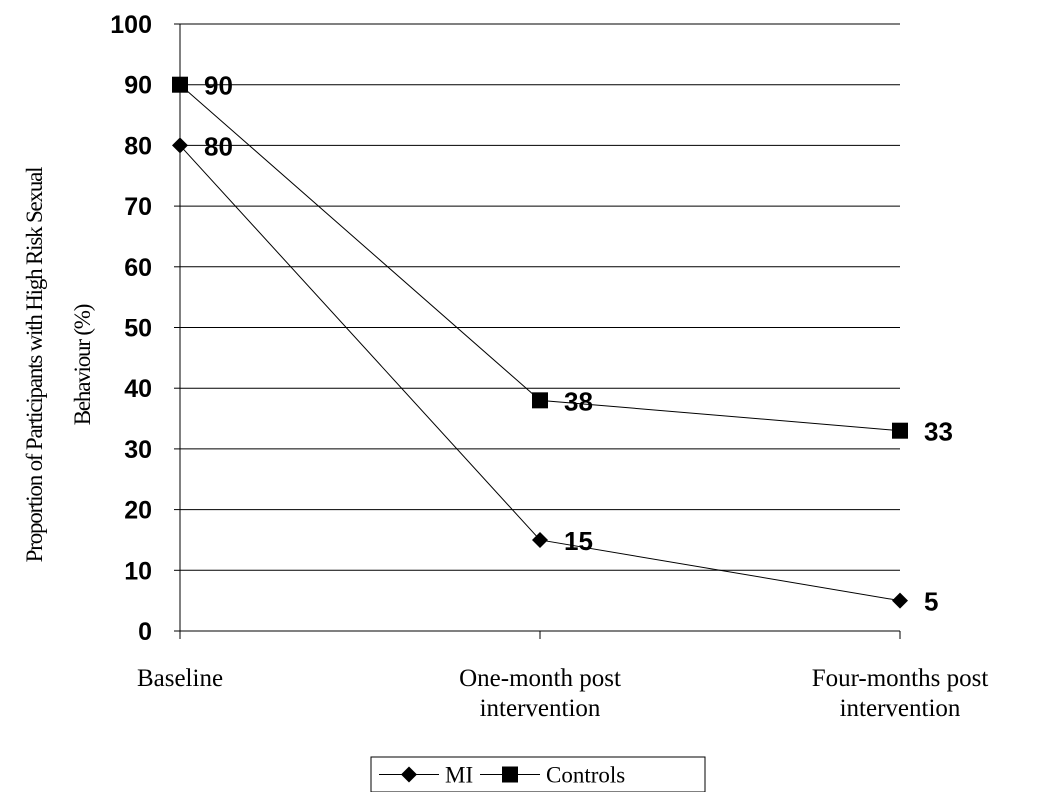 This screenshot has width=1044, height=792. I want to click on y-tick-labels: 0 10 20 30 40 50 60 70 80 90 100, so click(131, 328).